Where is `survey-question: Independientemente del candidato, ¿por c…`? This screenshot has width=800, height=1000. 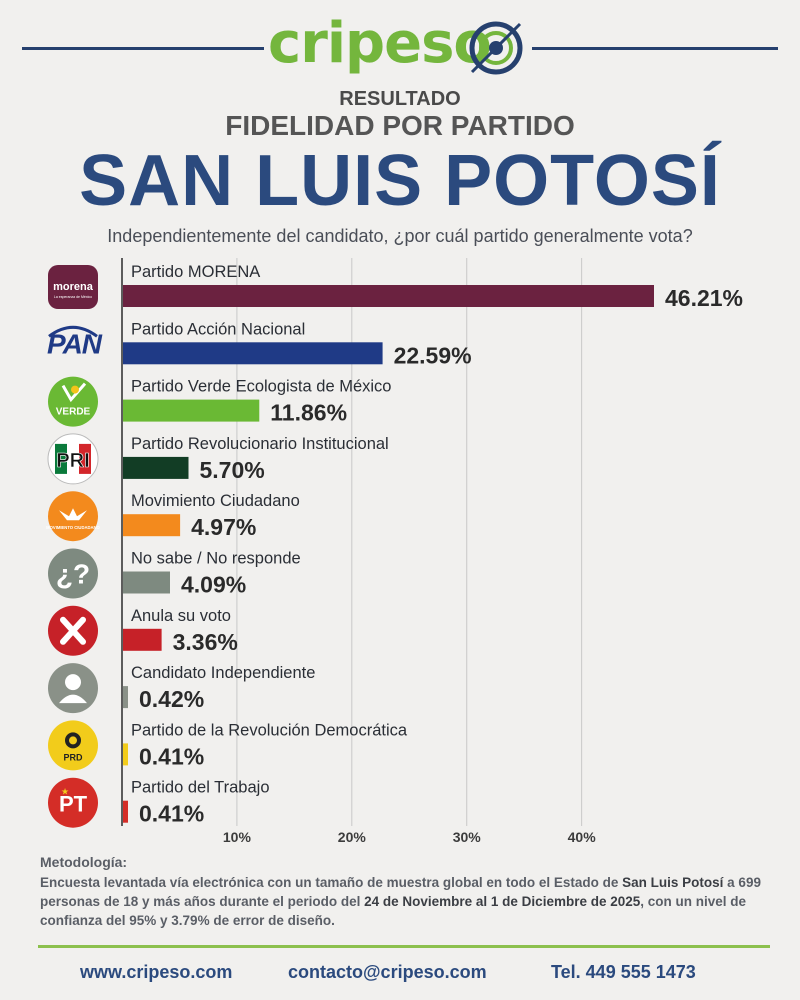
survey-question: Independientemente del candidato, ¿por c… is located at coordinates (400, 236).